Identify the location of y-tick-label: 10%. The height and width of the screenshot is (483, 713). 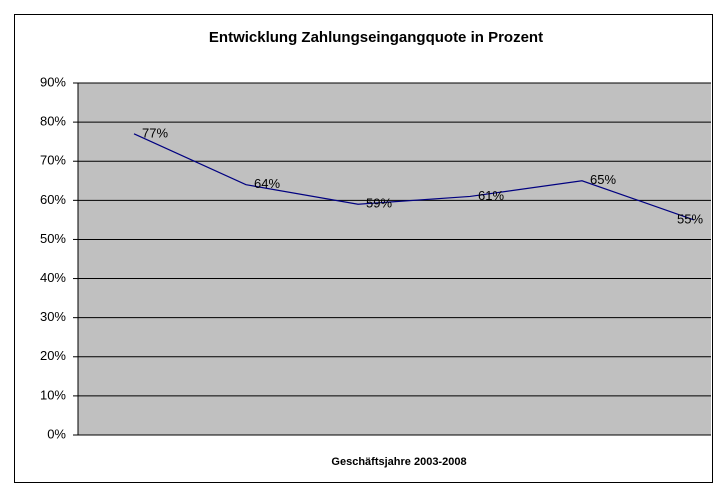
(53, 394).